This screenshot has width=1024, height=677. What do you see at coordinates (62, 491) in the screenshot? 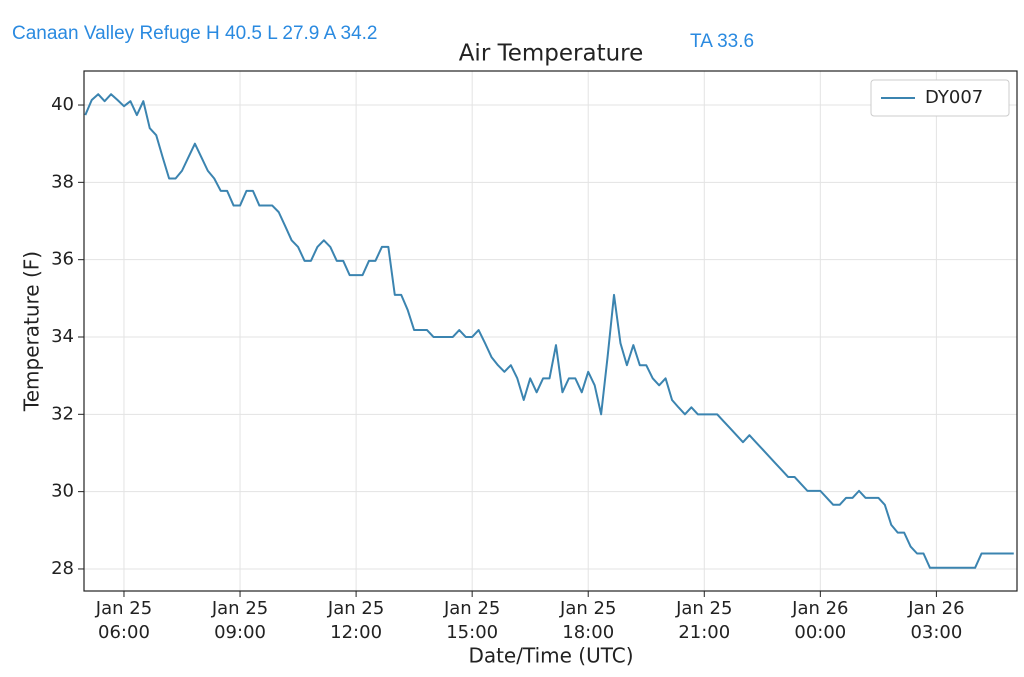
I see `y-tick-label: 30` at bounding box center [62, 491].